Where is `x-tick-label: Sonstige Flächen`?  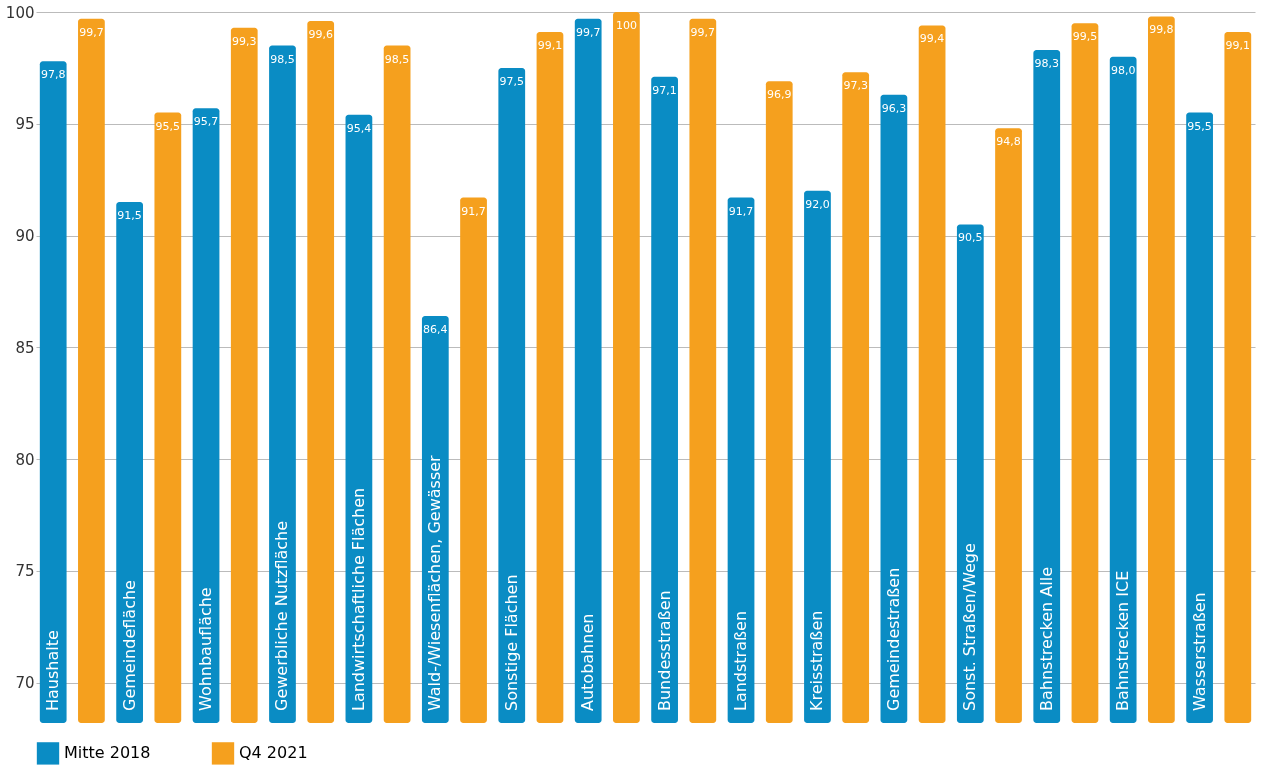 x-tick-label: Sonstige Flächen is located at coordinates (511, 642).